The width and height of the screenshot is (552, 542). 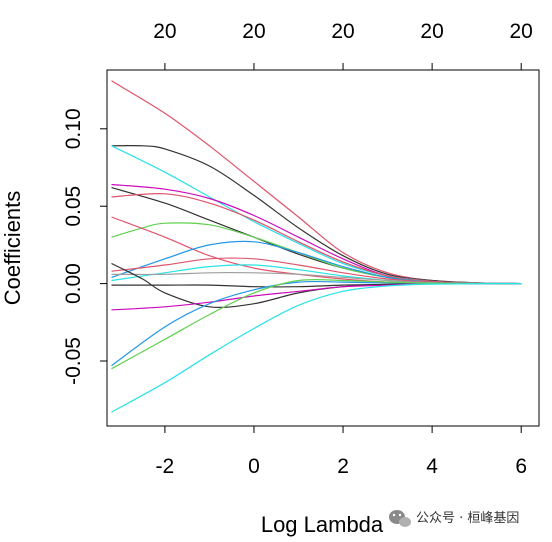 What do you see at coordinates (343, 466) in the screenshot?
I see `x-tick-label: 2` at bounding box center [343, 466].